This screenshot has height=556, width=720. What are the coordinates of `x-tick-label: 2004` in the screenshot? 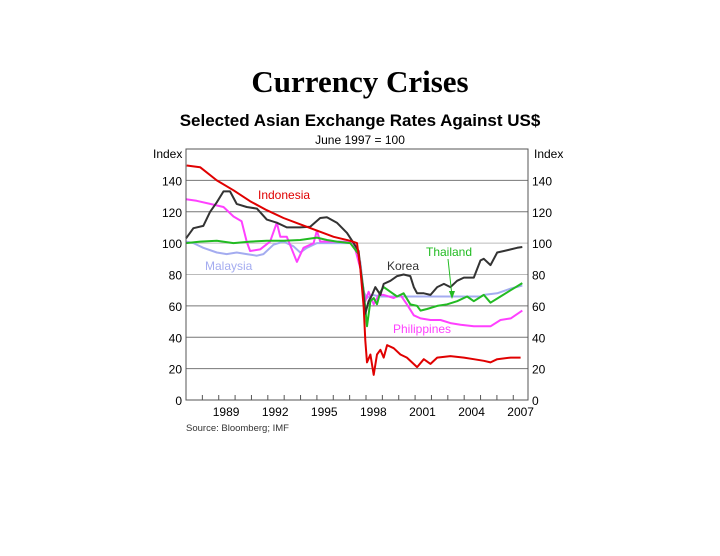 It's located at (471, 412).